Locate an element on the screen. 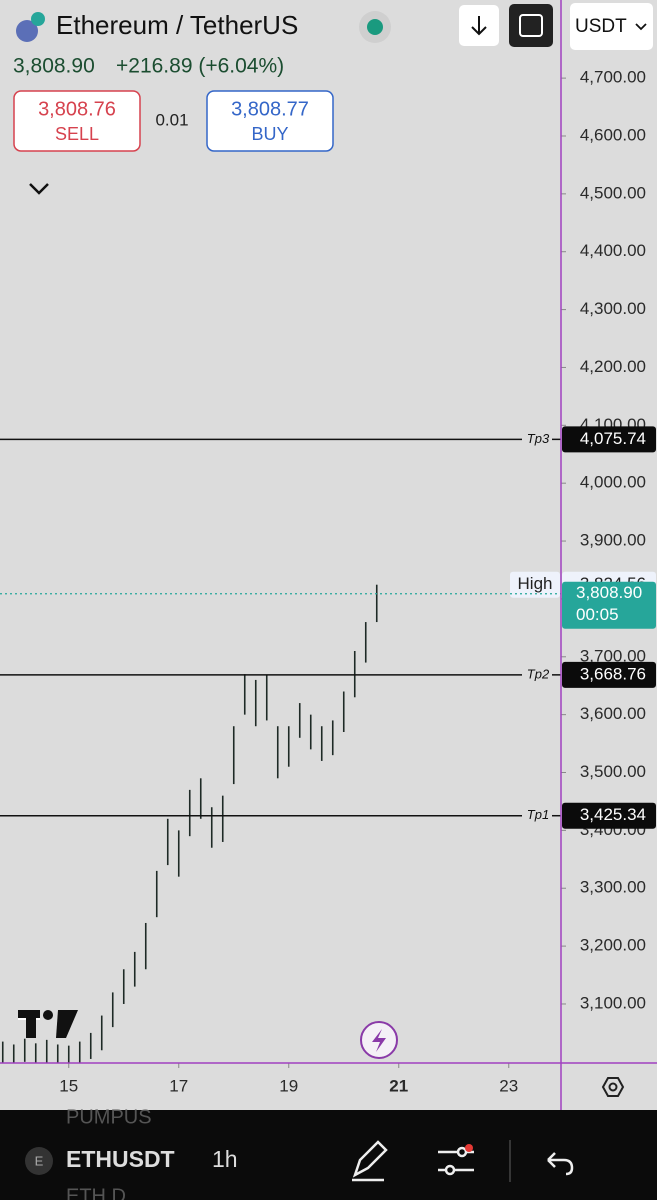  high-name-box is located at coordinates (535, 584).